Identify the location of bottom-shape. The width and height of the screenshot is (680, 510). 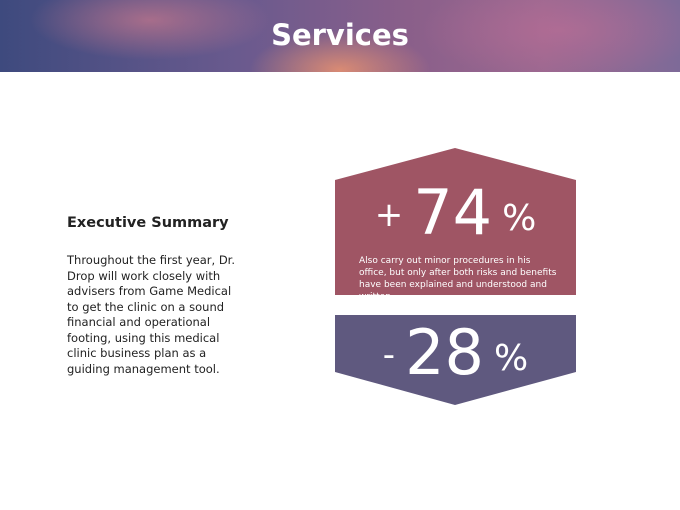
(455, 360).